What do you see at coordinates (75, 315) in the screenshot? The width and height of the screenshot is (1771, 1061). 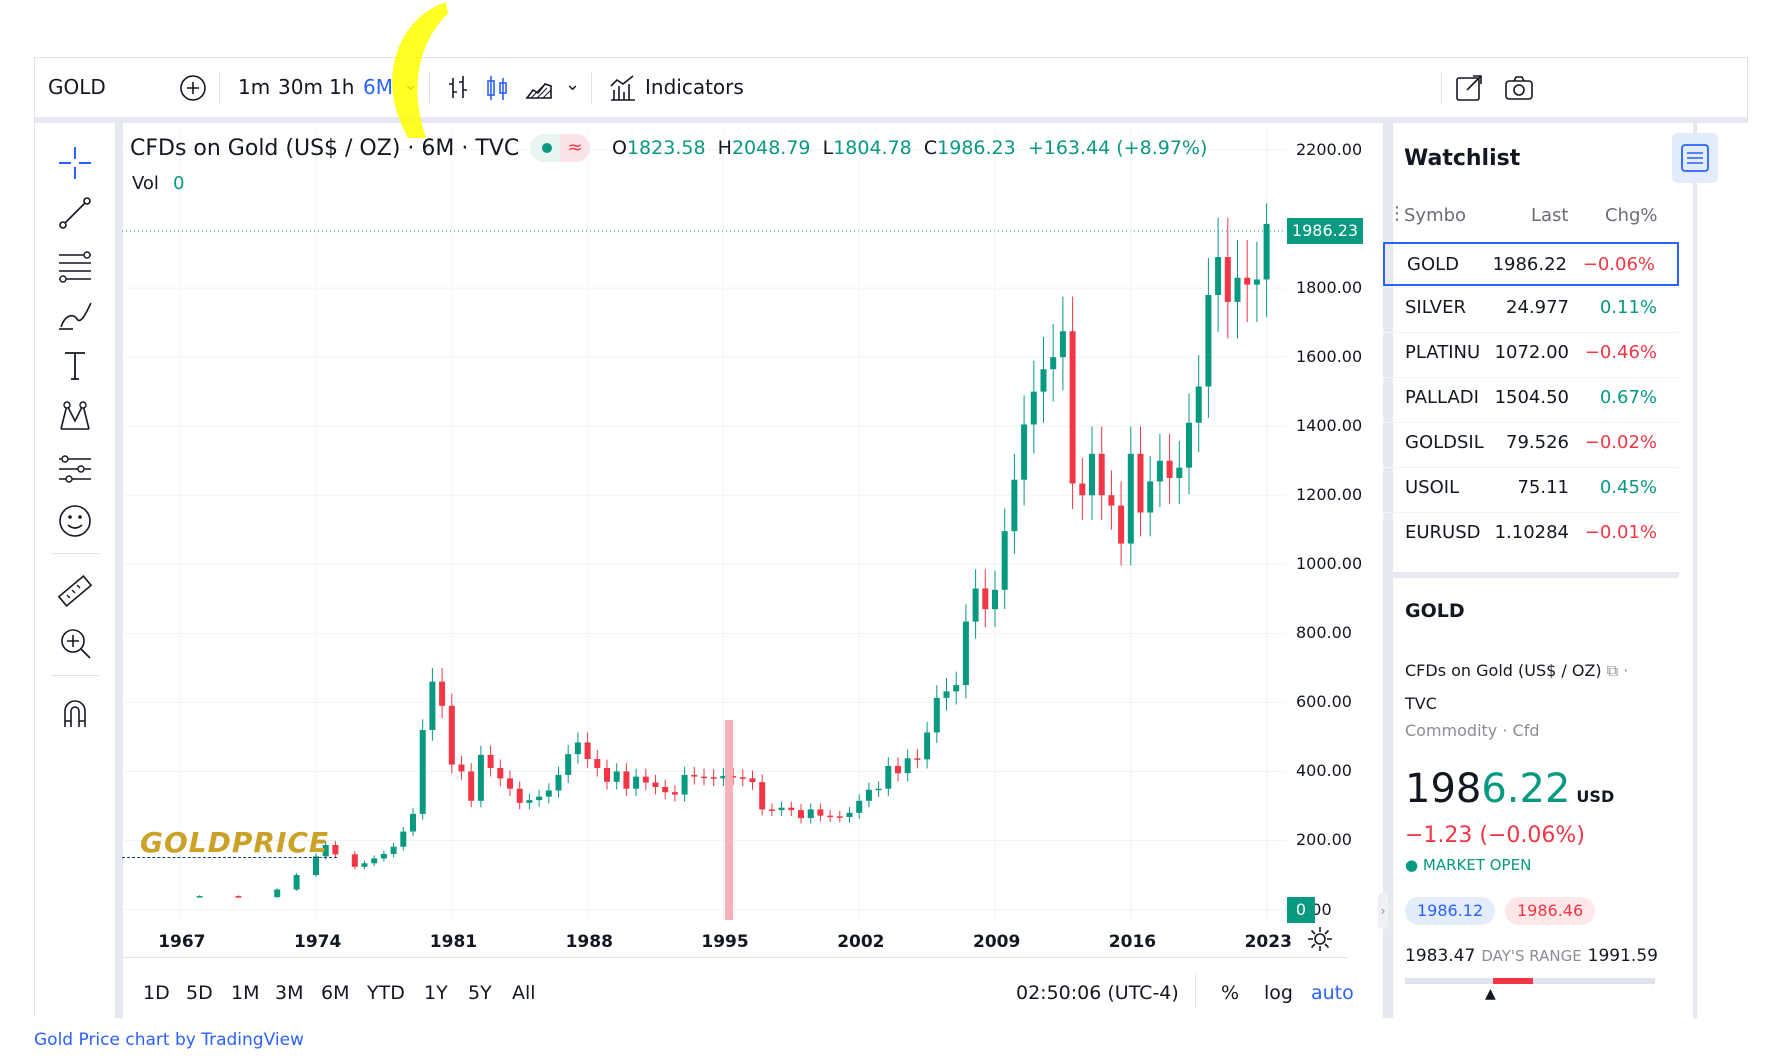 I see `brush-icon` at bounding box center [75, 315].